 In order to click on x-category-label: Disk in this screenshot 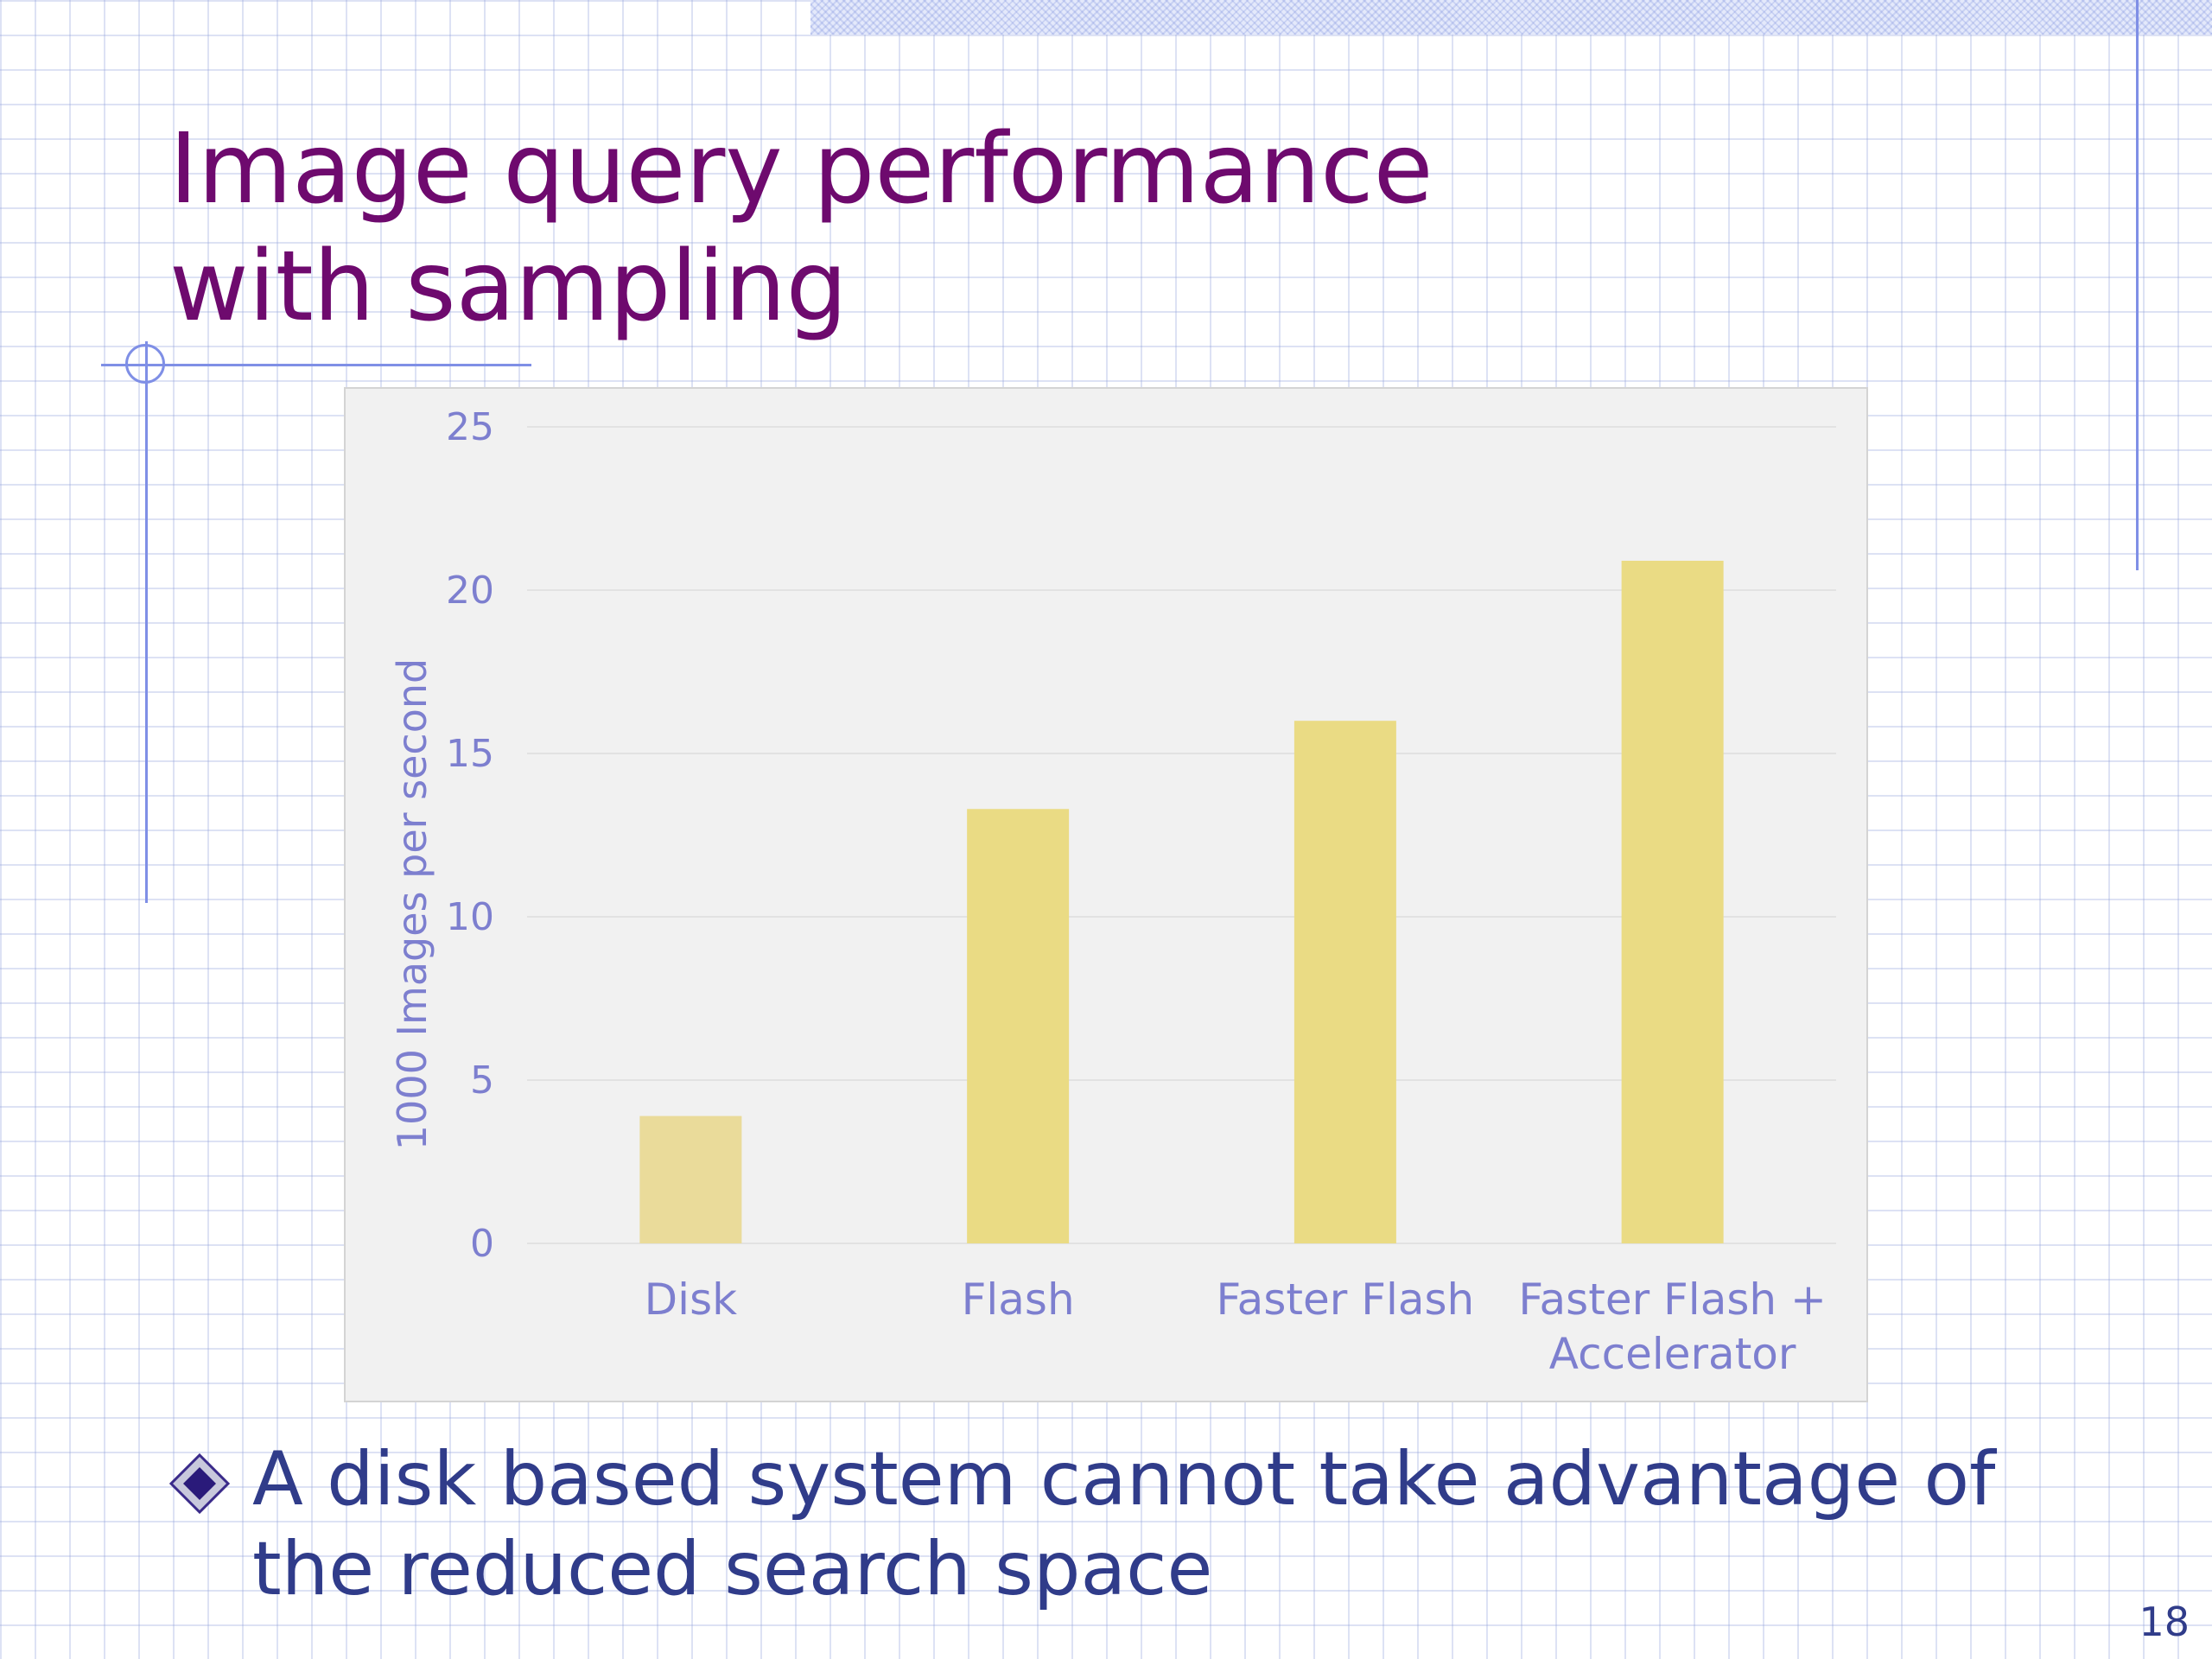, I will do `click(691, 1299)`.